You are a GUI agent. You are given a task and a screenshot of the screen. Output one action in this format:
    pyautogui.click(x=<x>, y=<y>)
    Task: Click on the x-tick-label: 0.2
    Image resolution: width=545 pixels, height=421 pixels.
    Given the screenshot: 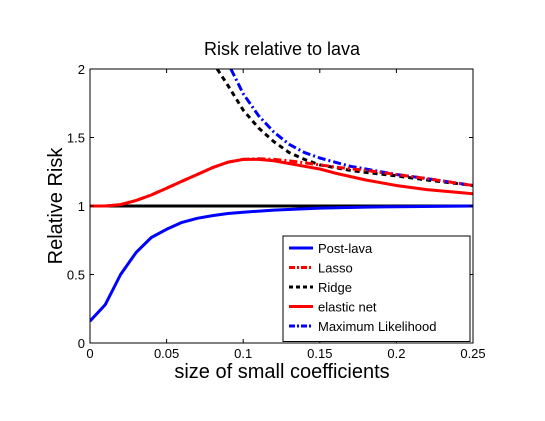 What is the action you would take?
    pyautogui.click(x=396, y=353)
    